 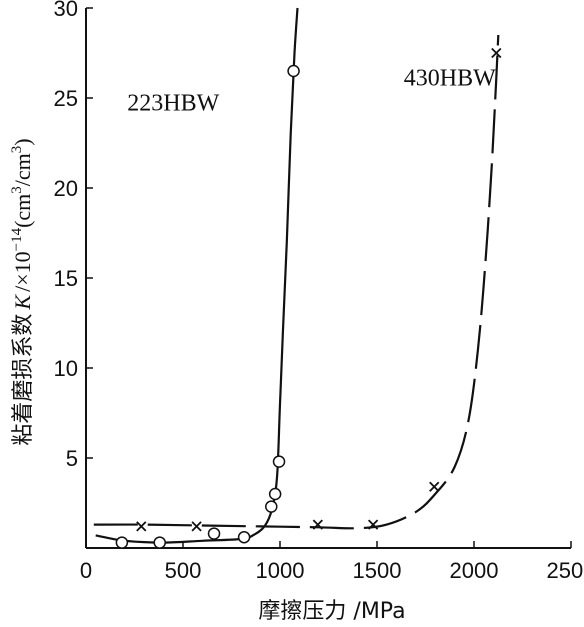 What do you see at coordinates (22, 291) in the screenshot?
I see `y-axis-title: 粘着磨损系数K/×10−14(cm3/cm3)` at bounding box center [22, 291].